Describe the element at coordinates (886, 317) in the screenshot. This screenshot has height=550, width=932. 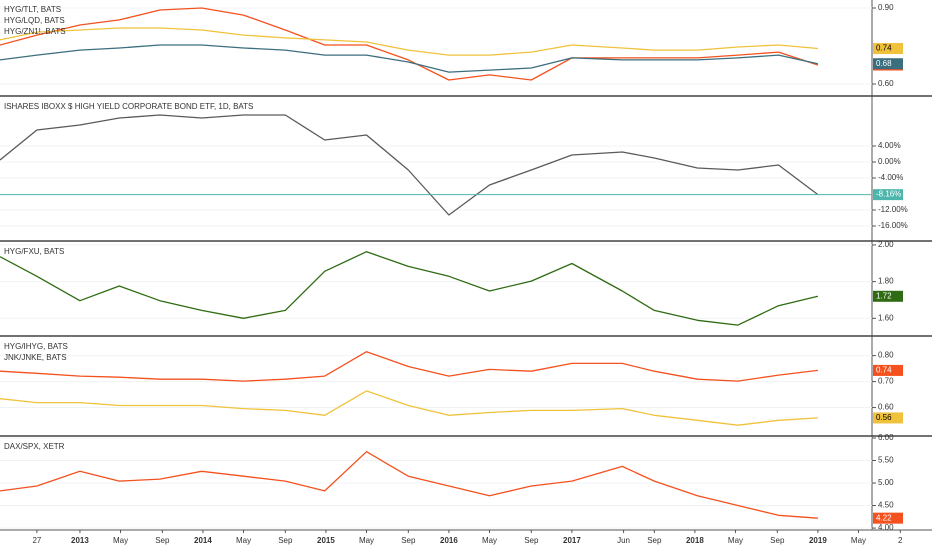
I see `y-tick-label: 1.60` at that location.